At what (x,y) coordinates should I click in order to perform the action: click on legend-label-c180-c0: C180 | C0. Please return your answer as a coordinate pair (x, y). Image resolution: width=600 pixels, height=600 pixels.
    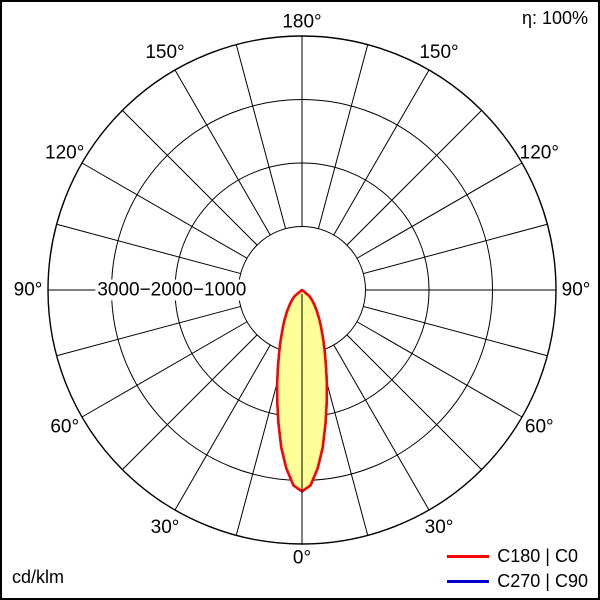
    Looking at the image, I should click on (537, 556).